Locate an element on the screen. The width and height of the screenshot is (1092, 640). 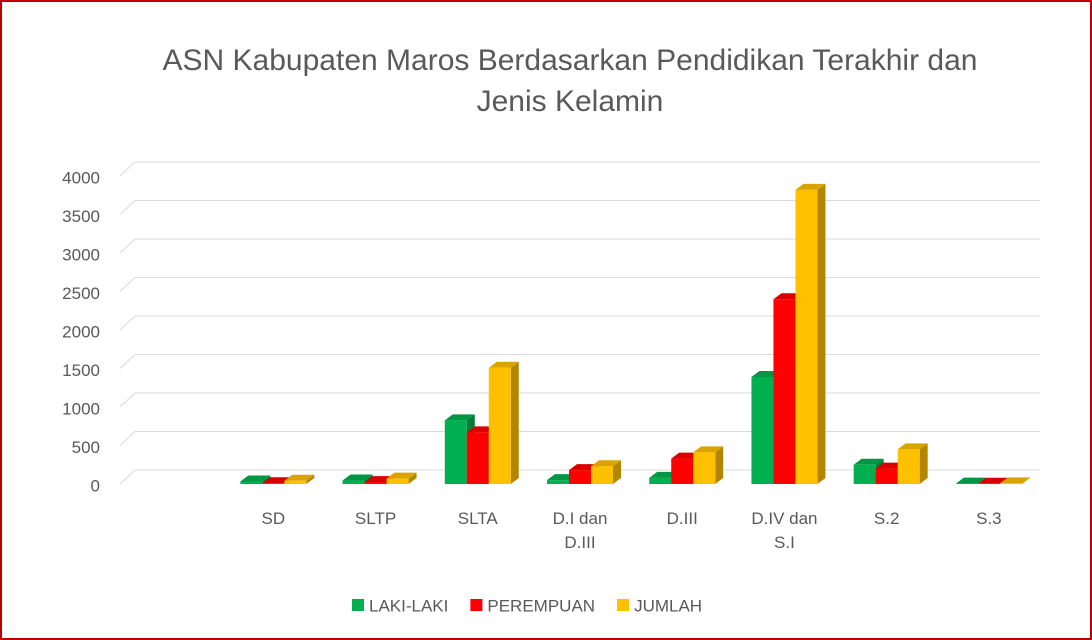
y-tick-label: 1000 is located at coordinates (81, 408).